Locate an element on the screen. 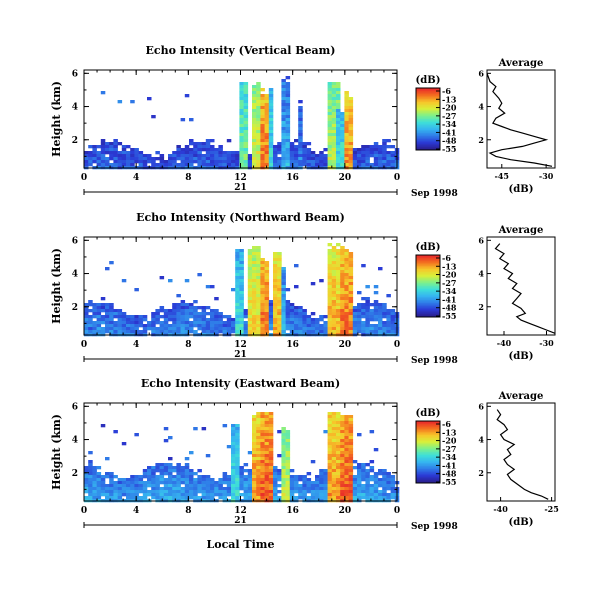 The height and width of the screenshot is (598, 610). colorbar-tick-label: -13 is located at coordinates (449, 266).